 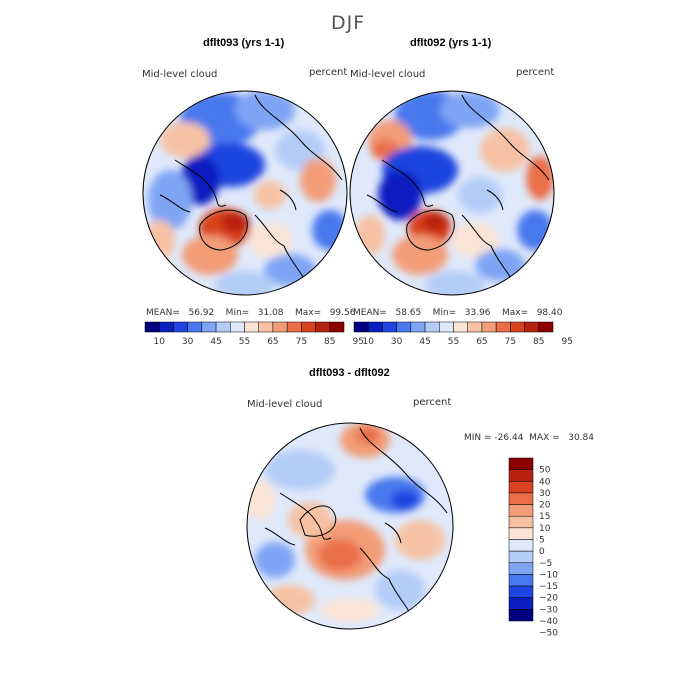 I want to click on difference-map-border, so click(x=350, y=526).